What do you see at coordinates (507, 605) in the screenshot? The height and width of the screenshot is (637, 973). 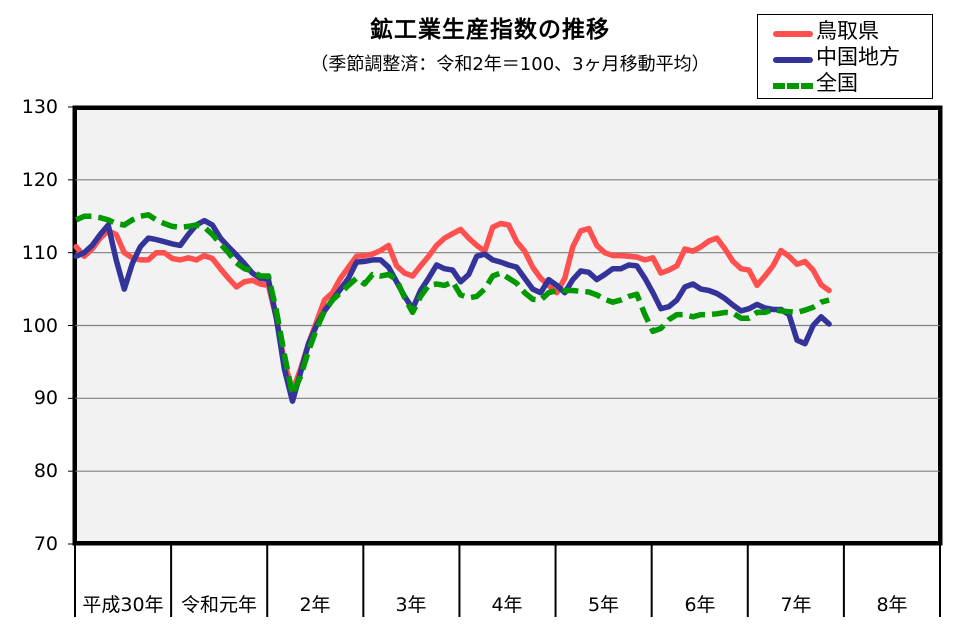 I see `x-label-r4: 4年` at bounding box center [507, 605].